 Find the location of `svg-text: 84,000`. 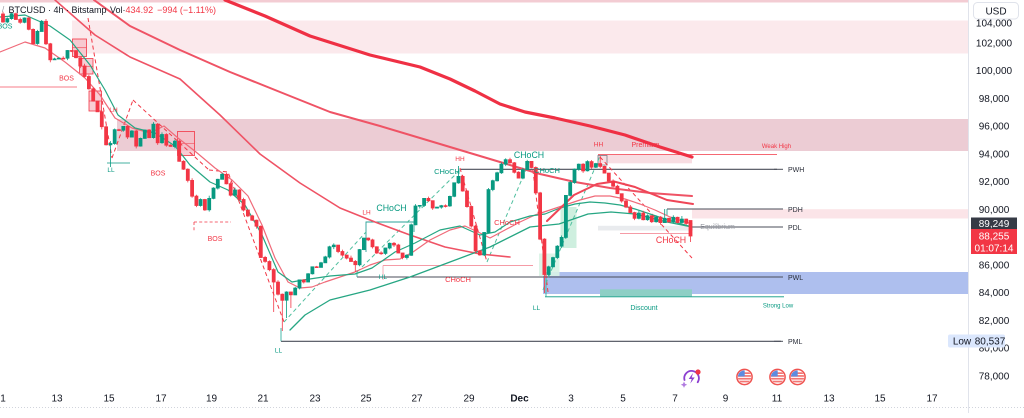

svg-text: 84,000 is located at coordinates (994, 293).